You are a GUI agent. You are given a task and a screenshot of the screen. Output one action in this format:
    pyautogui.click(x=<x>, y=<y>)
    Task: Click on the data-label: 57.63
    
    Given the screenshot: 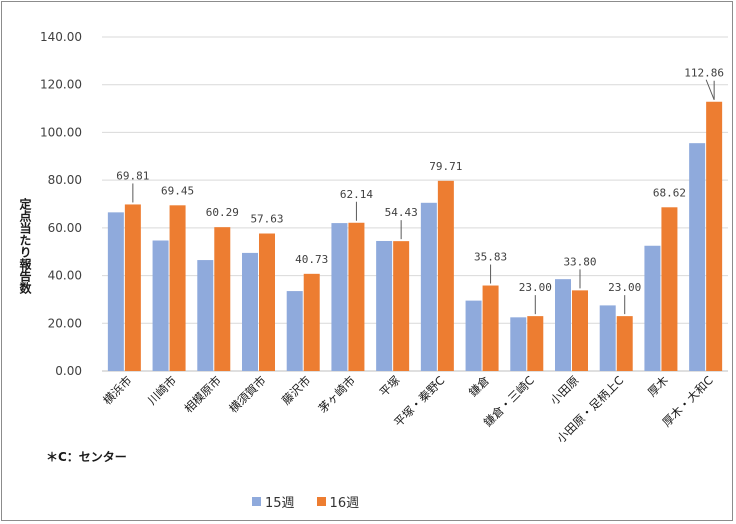 What is the action you would take?
    pyautogui.click(x=266, y=219)
    